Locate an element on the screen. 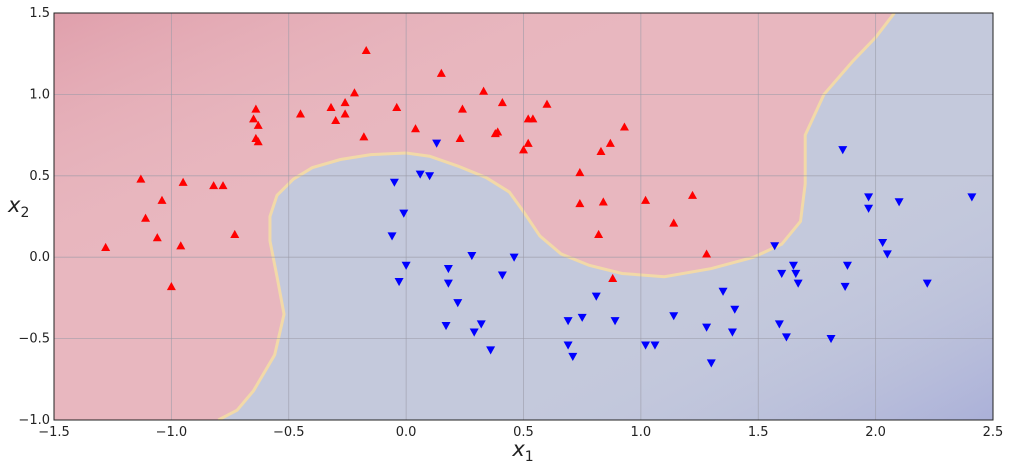  x-tick-label: −1.5 is located at coordinates (54, 432).